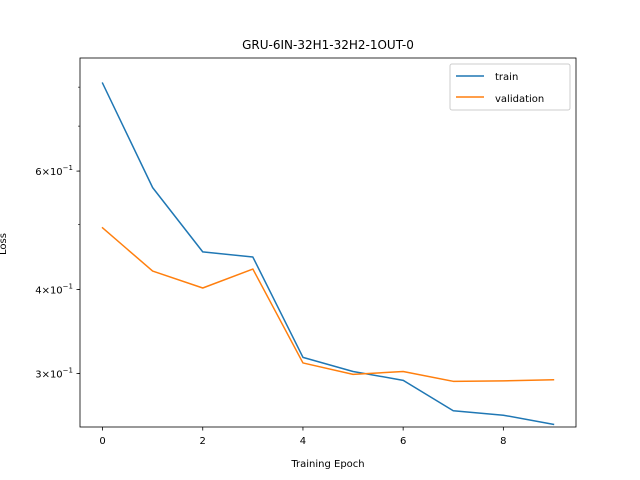 The width and height of the screenshot is (640, 480). Describe the element at coordinates (327, 464) in the screenshot. I see `x-axis-label: Training Epoch` at that location.